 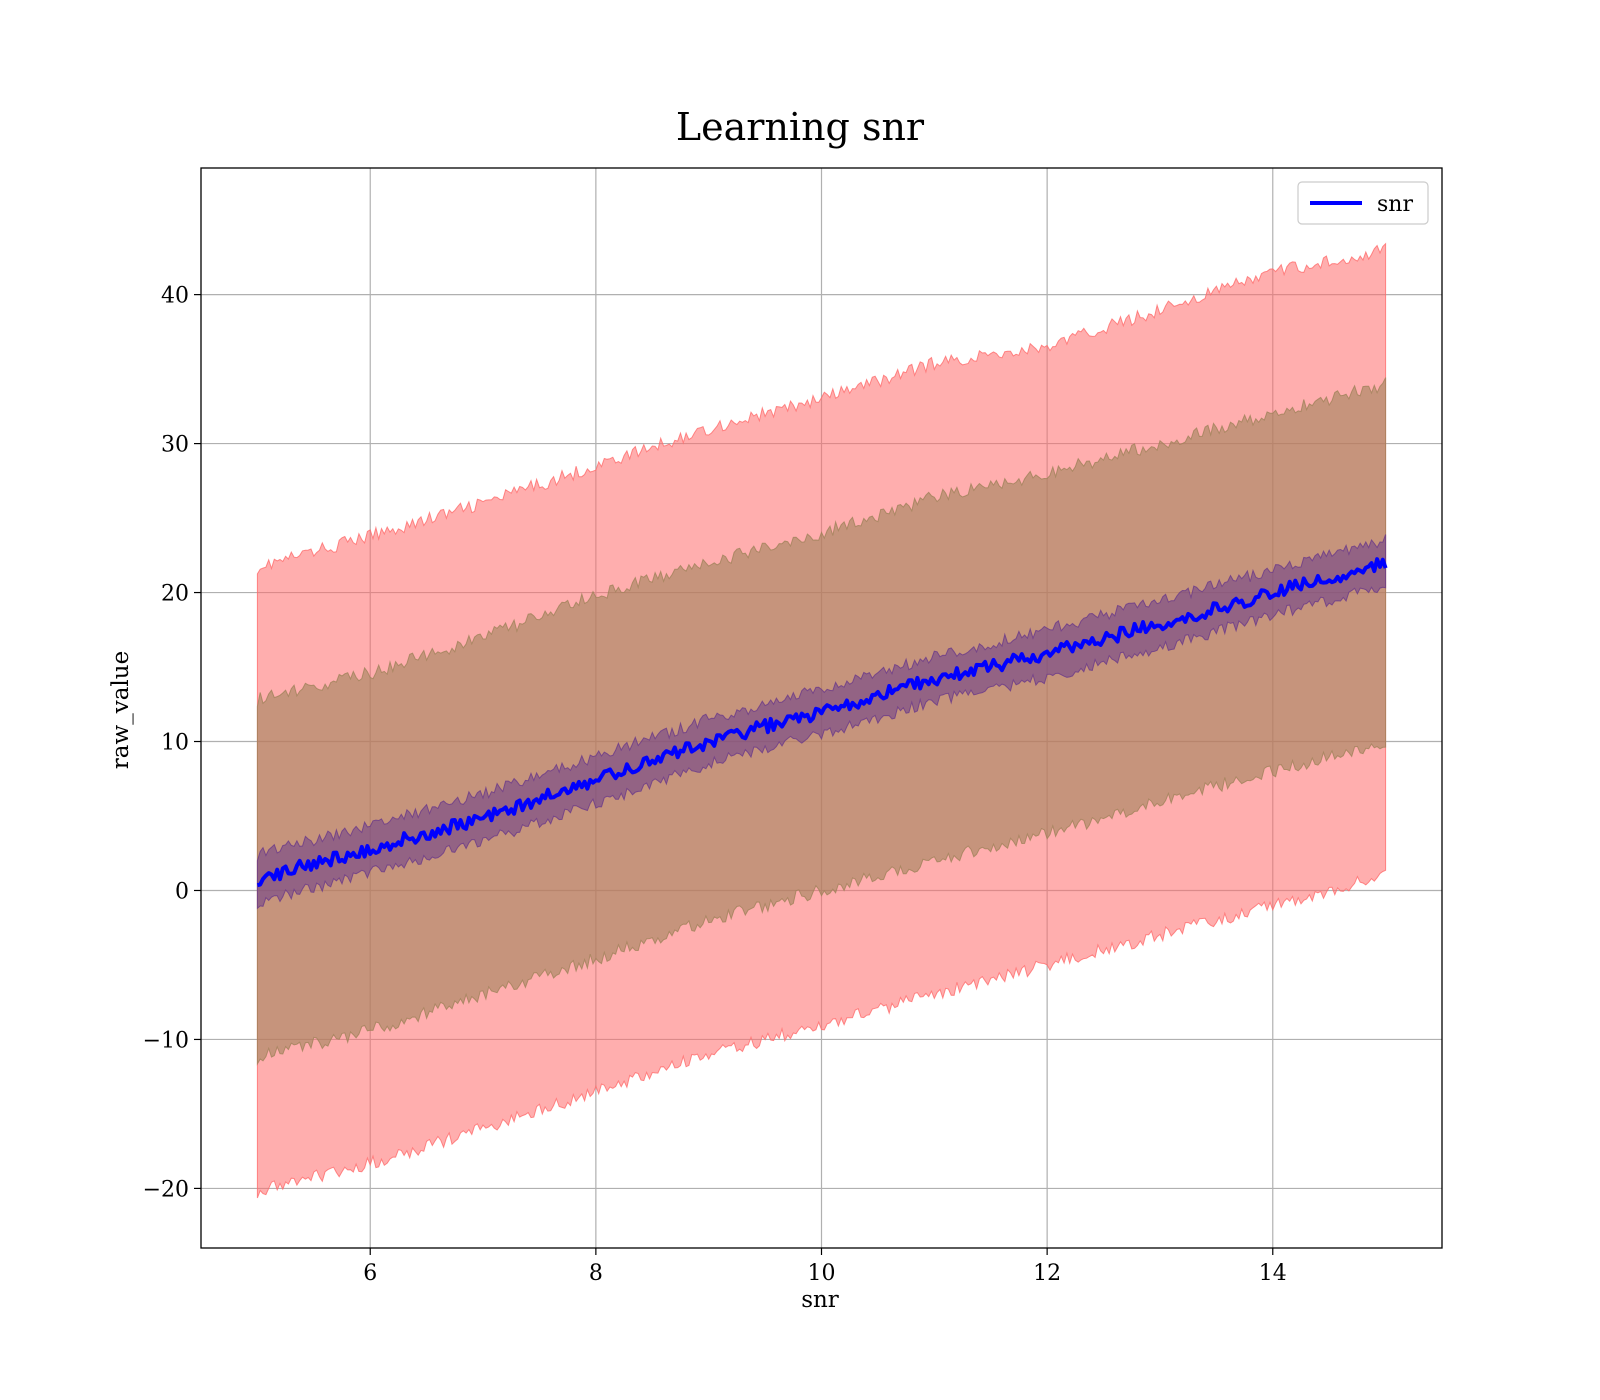 I want to click on legend: snr, so click(x=1363, y=203).